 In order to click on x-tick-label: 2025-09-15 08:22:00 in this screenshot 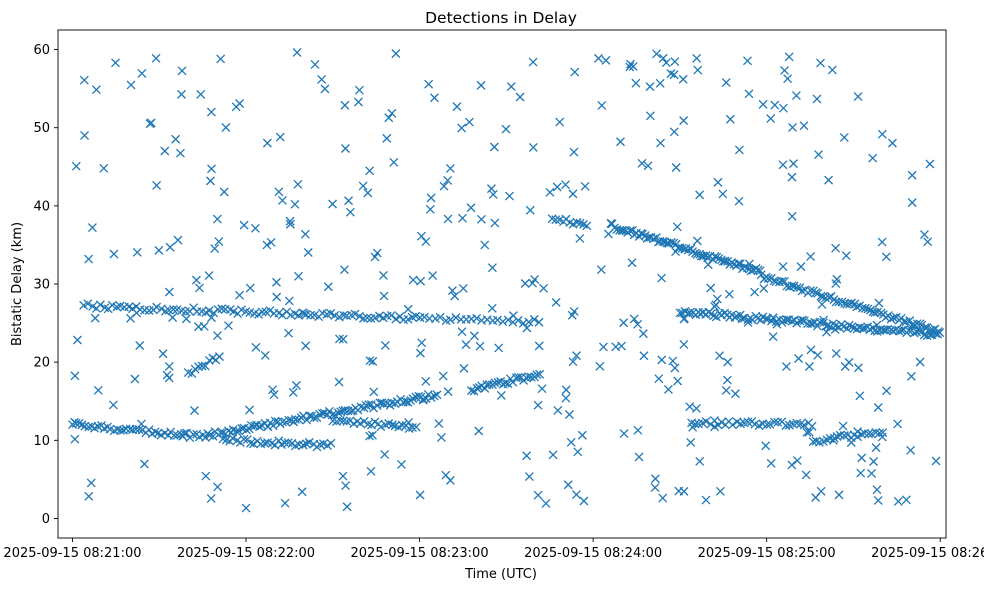, I will do `click(246, 553)`.